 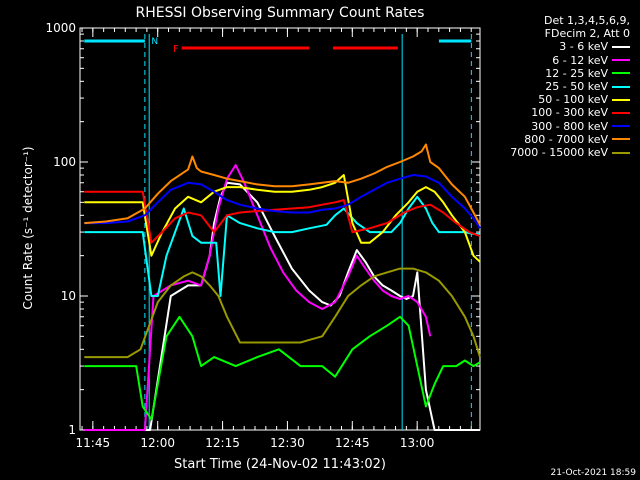 I want to click on legend-item: 300 - 800 keV, so click(x=540, y=126).